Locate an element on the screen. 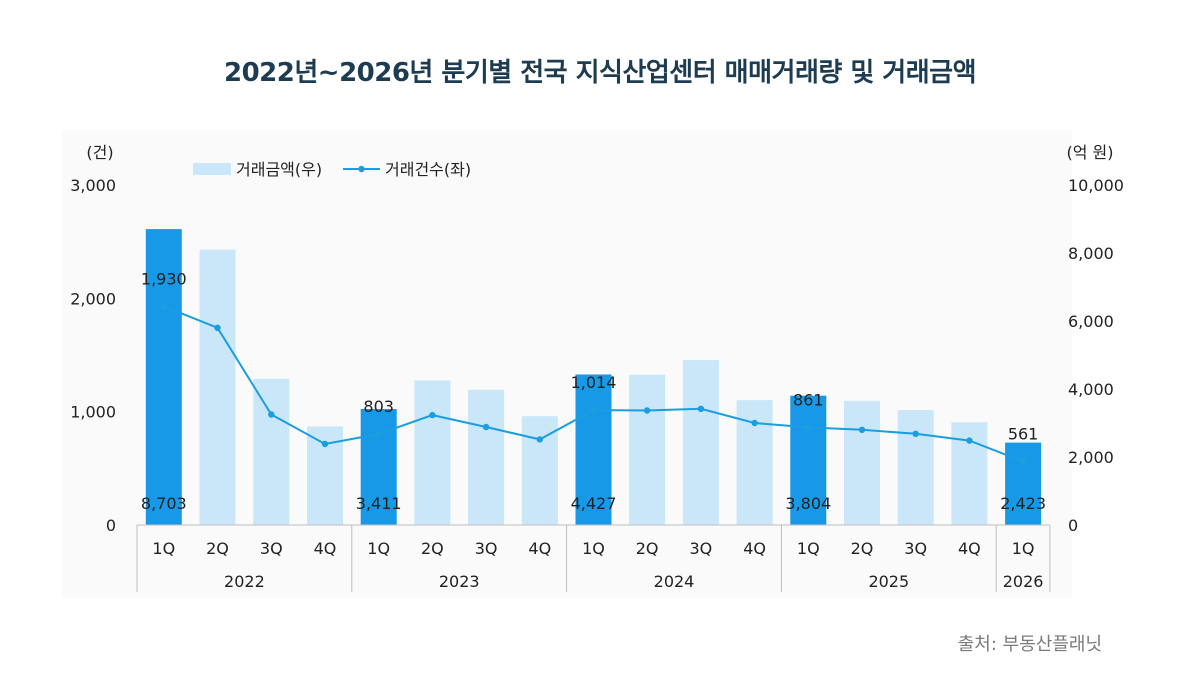 The image size is (1200, 688). year-label-2023: 2023 is located at coordinates (459, 581).